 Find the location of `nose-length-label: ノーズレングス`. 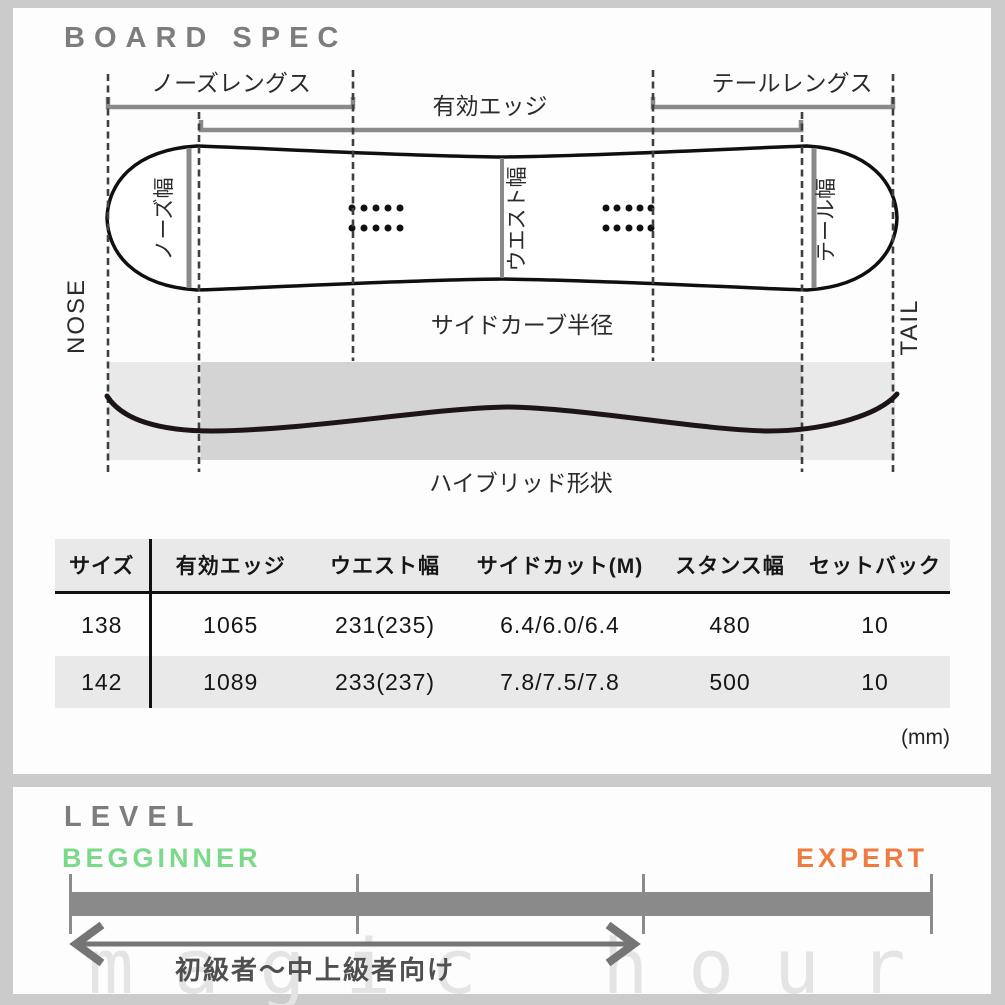

nose-length-label: ノーズレングス is located at coordinates (231, 83).